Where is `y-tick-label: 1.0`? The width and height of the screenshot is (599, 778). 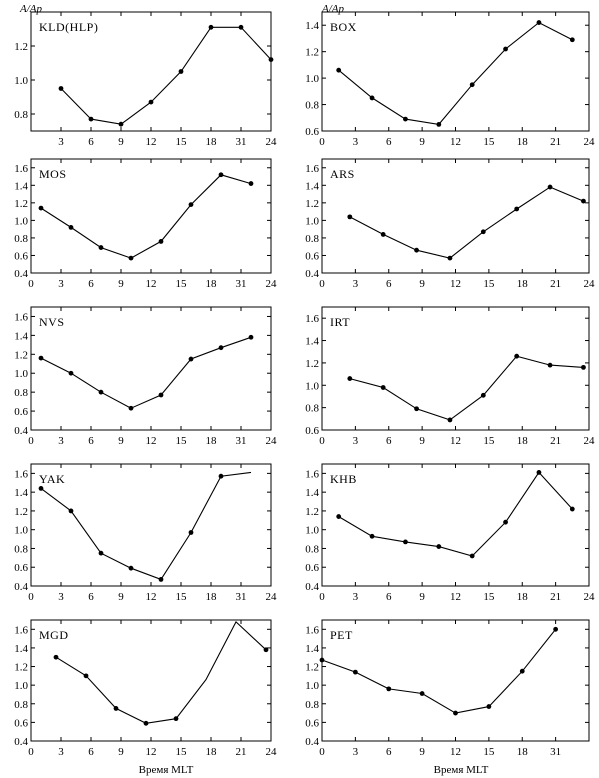 y-tick-label: 1.0 is located at coordinates (312, 79).